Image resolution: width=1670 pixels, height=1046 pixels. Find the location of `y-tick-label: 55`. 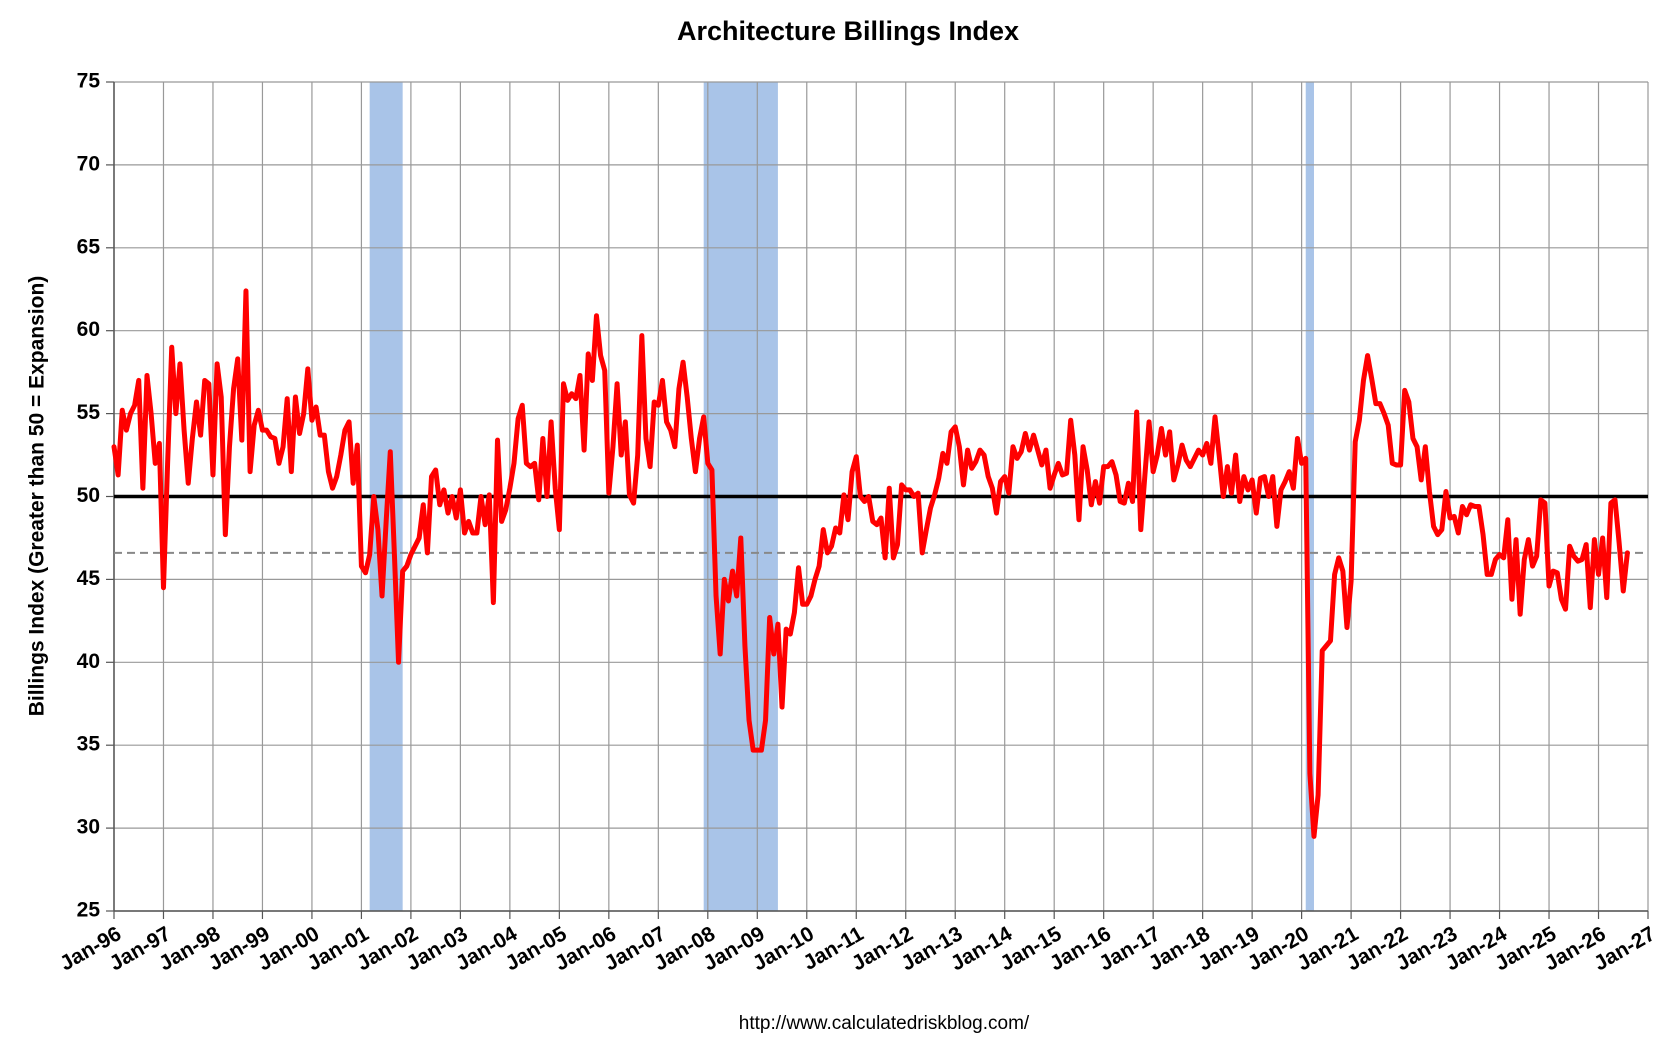

y-tick-label: 55 is located at coordinates (89, 412).